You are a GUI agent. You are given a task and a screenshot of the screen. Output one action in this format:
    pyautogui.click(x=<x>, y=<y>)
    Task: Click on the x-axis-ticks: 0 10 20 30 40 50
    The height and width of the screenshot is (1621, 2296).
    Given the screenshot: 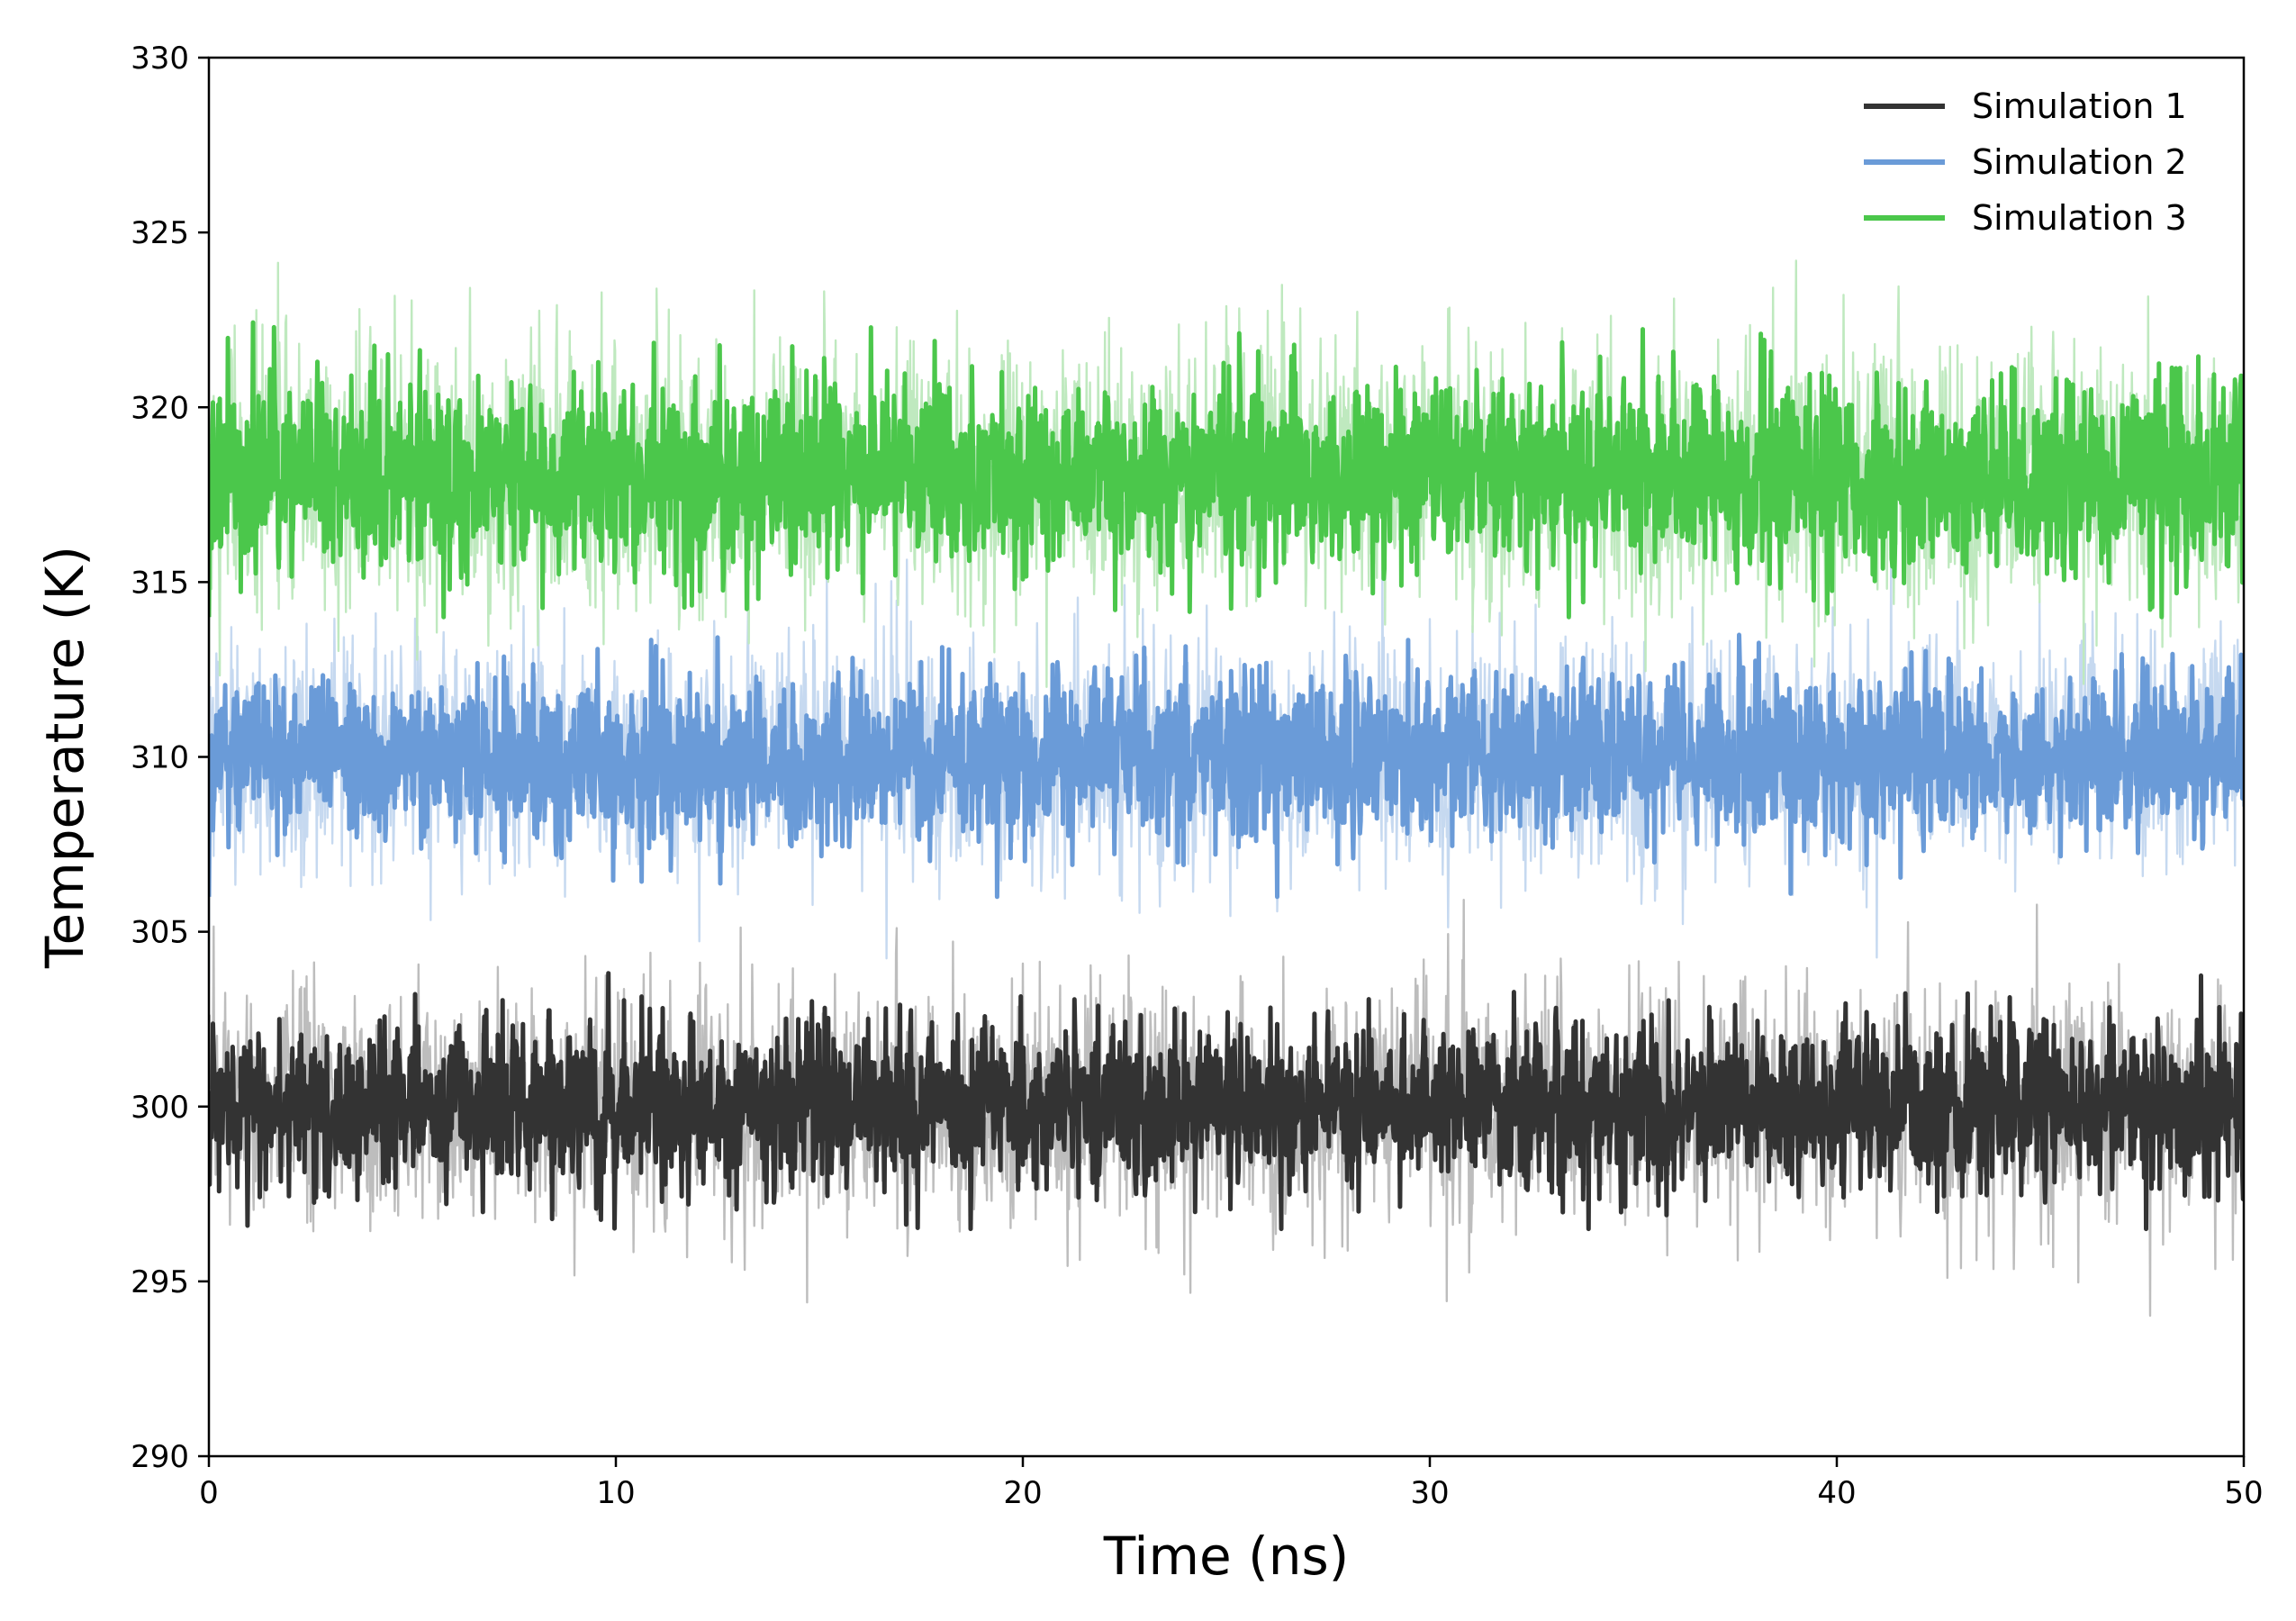 What is the action you would take?
    pyautogui.click(x=1231, y=1483)
    